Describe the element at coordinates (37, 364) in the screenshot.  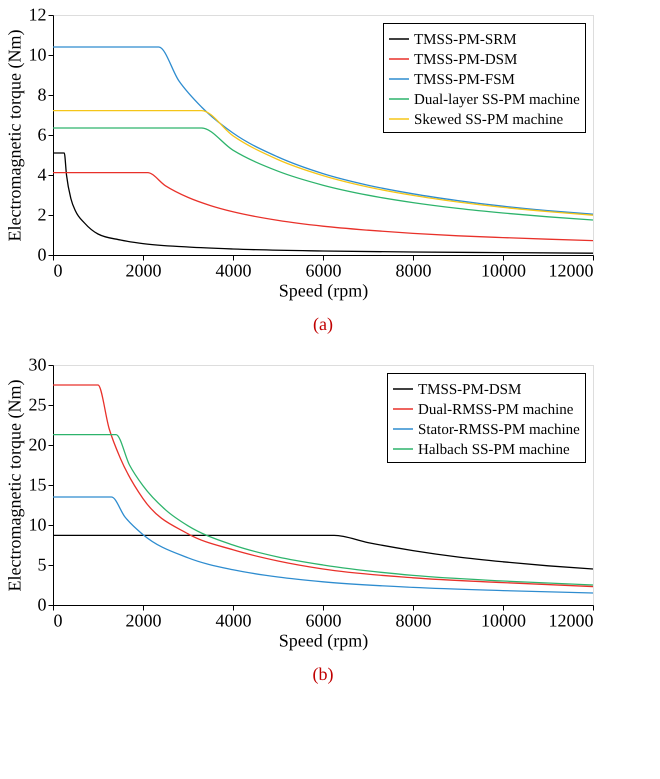
I see `y-tick-label: 30` at that location.